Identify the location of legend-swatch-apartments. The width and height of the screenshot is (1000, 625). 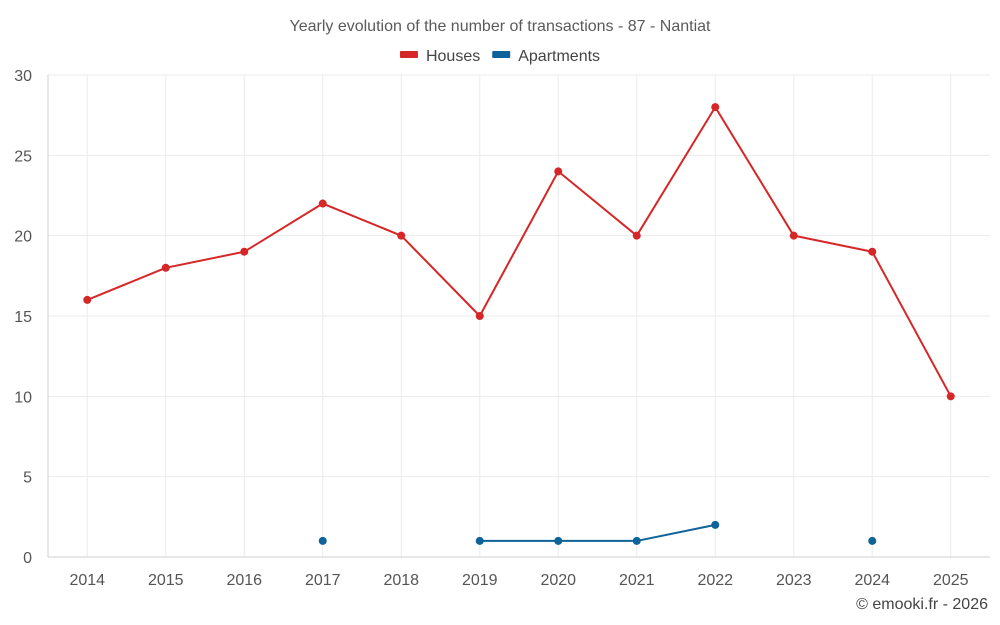
(501, 54).